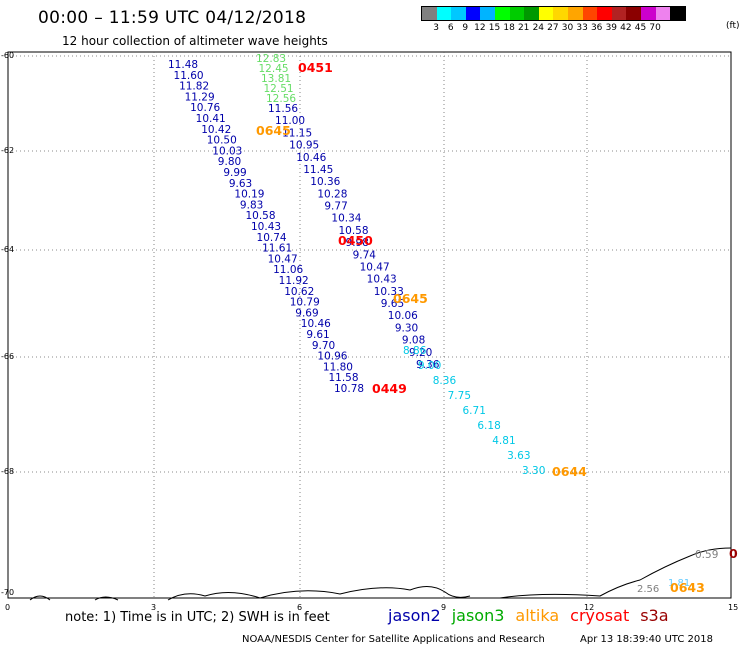 The width and height of the screenshot is (740, 650). What do you see at coordinates (478, 615) in the screenshot?
I see `satellite-name: jason3` at bounding box center [478, 615].